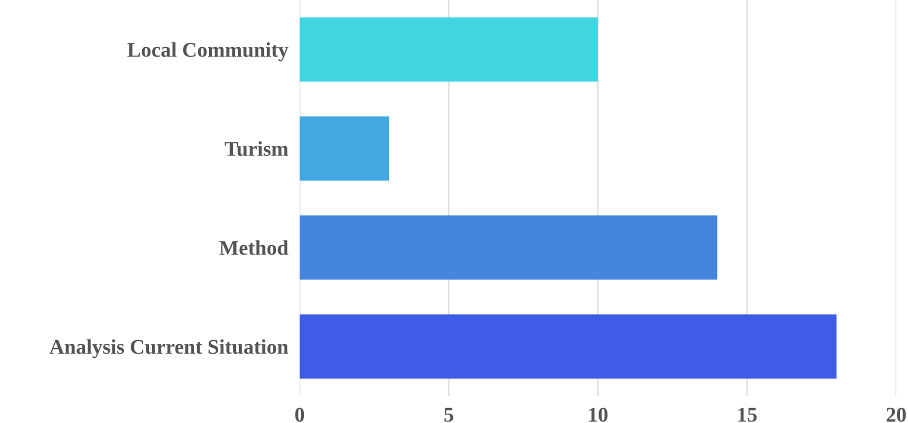 The width and height of the screenshot is (908, 423). I want to click on y-tick-label: Local Community, so click(207, 52).